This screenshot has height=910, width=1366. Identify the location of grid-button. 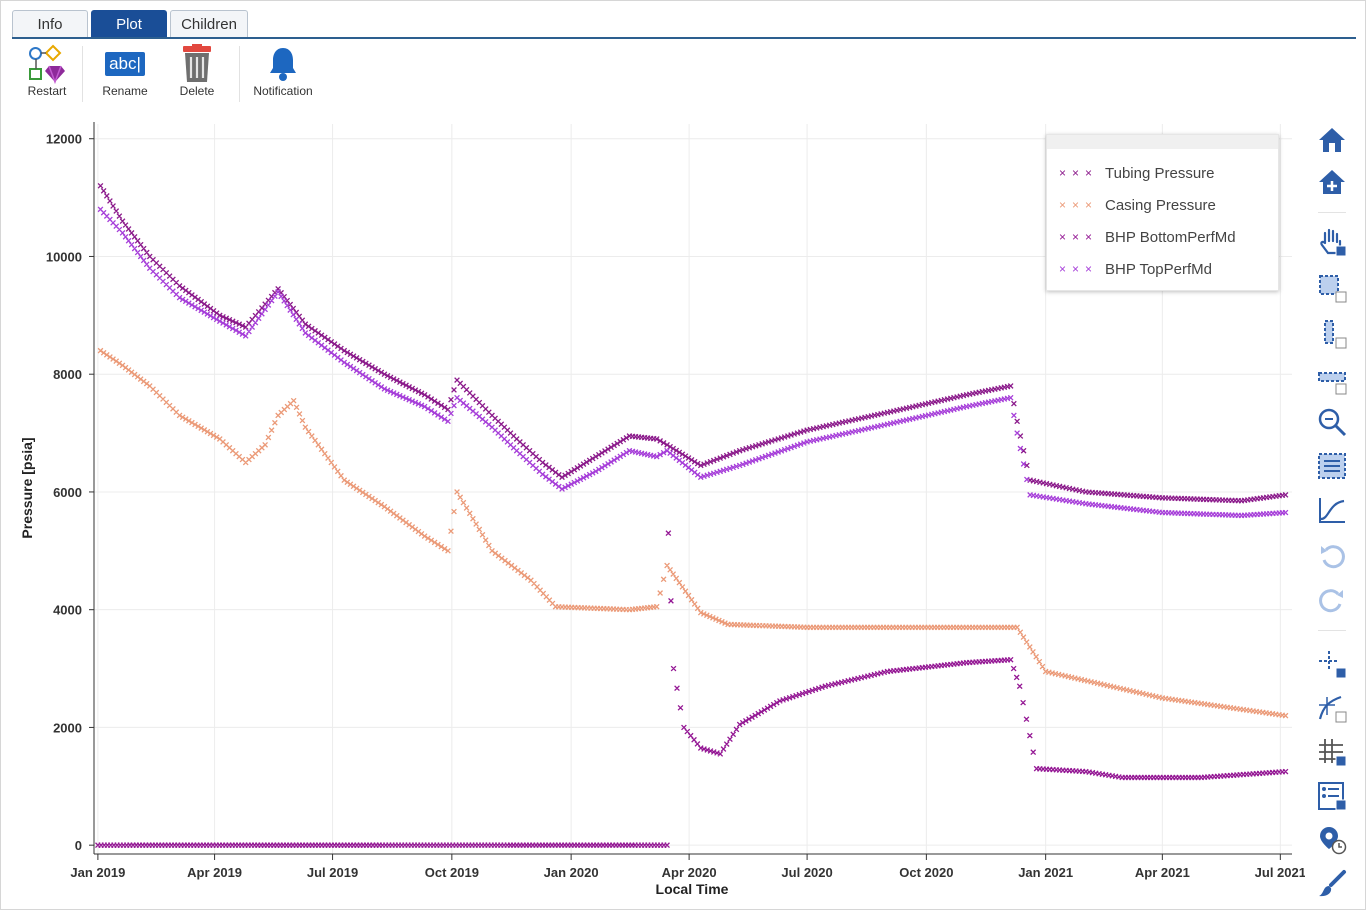
(1332, 752).